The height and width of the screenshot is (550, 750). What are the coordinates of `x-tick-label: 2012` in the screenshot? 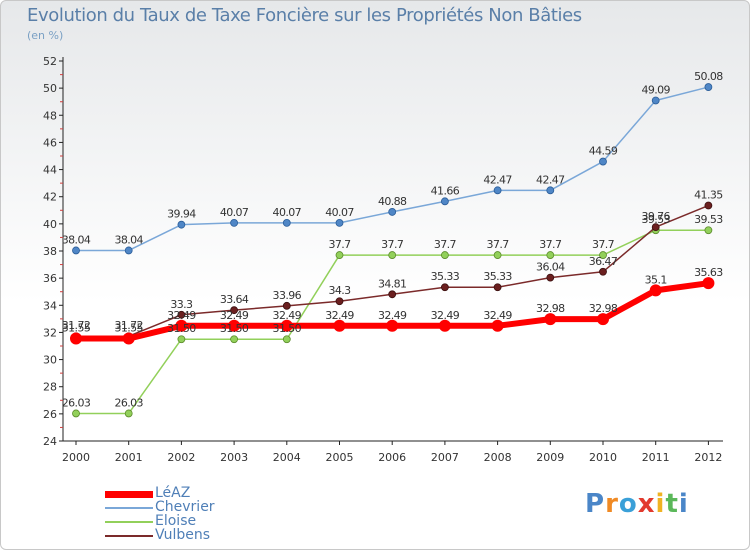 It's located at (708, 457).